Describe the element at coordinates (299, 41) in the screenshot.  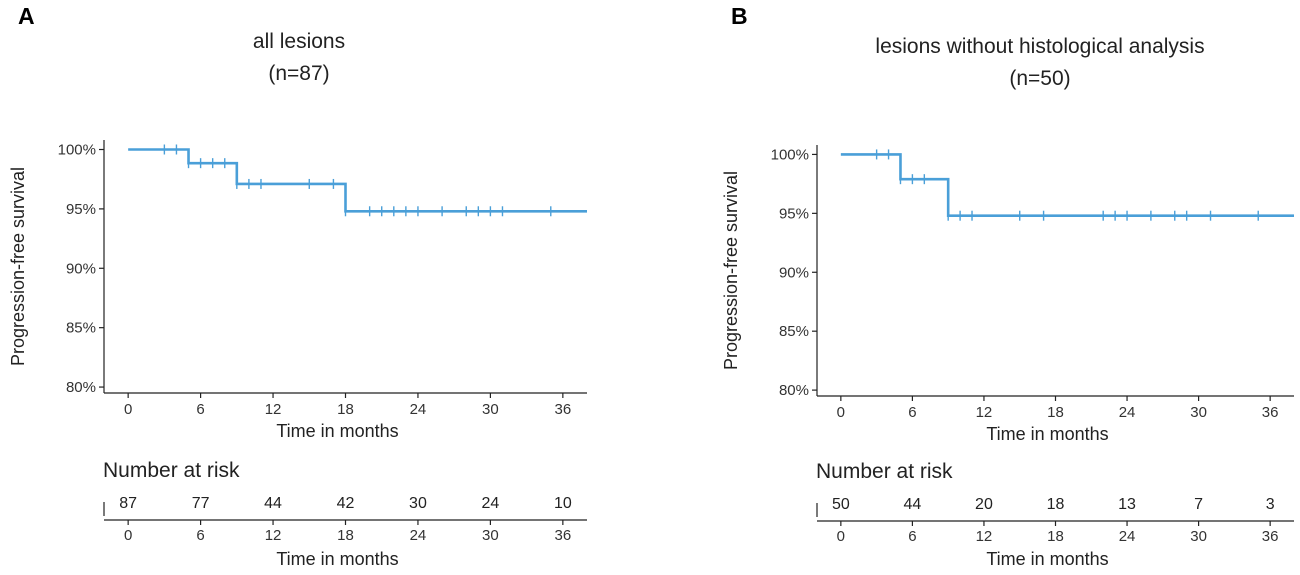
I see `chart-title: all lesions` at that location.